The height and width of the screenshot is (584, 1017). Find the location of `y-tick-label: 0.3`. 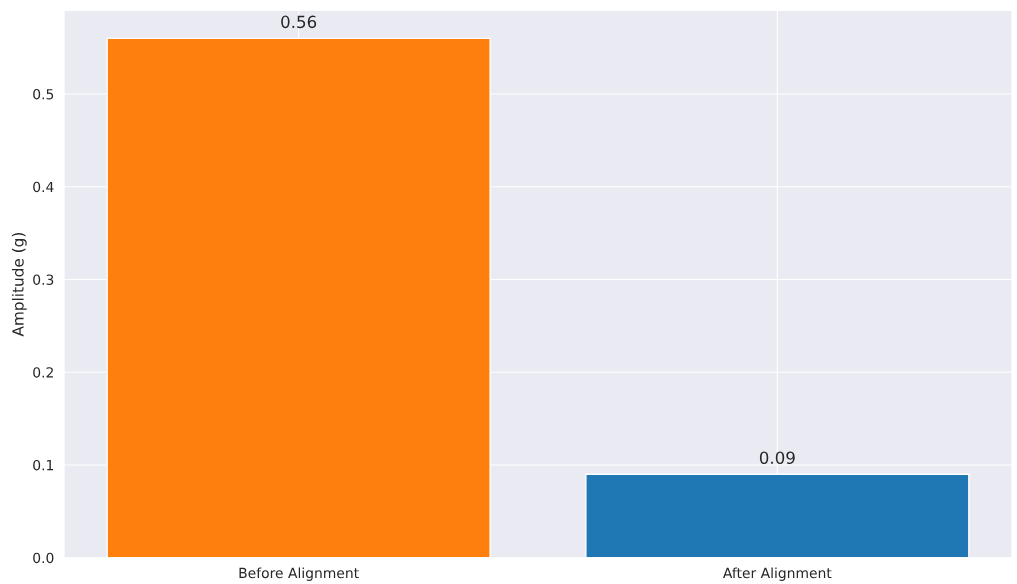

y-tick-label: 0.3 is located at coordinates (43, 279).